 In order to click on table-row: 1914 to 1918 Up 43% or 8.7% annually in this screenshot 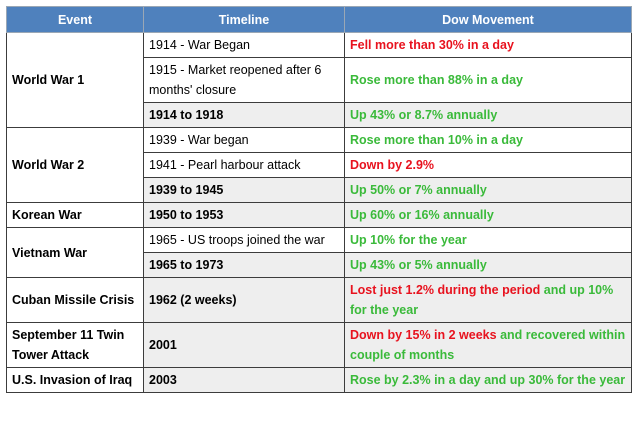, I will do `click(319, 115)`.